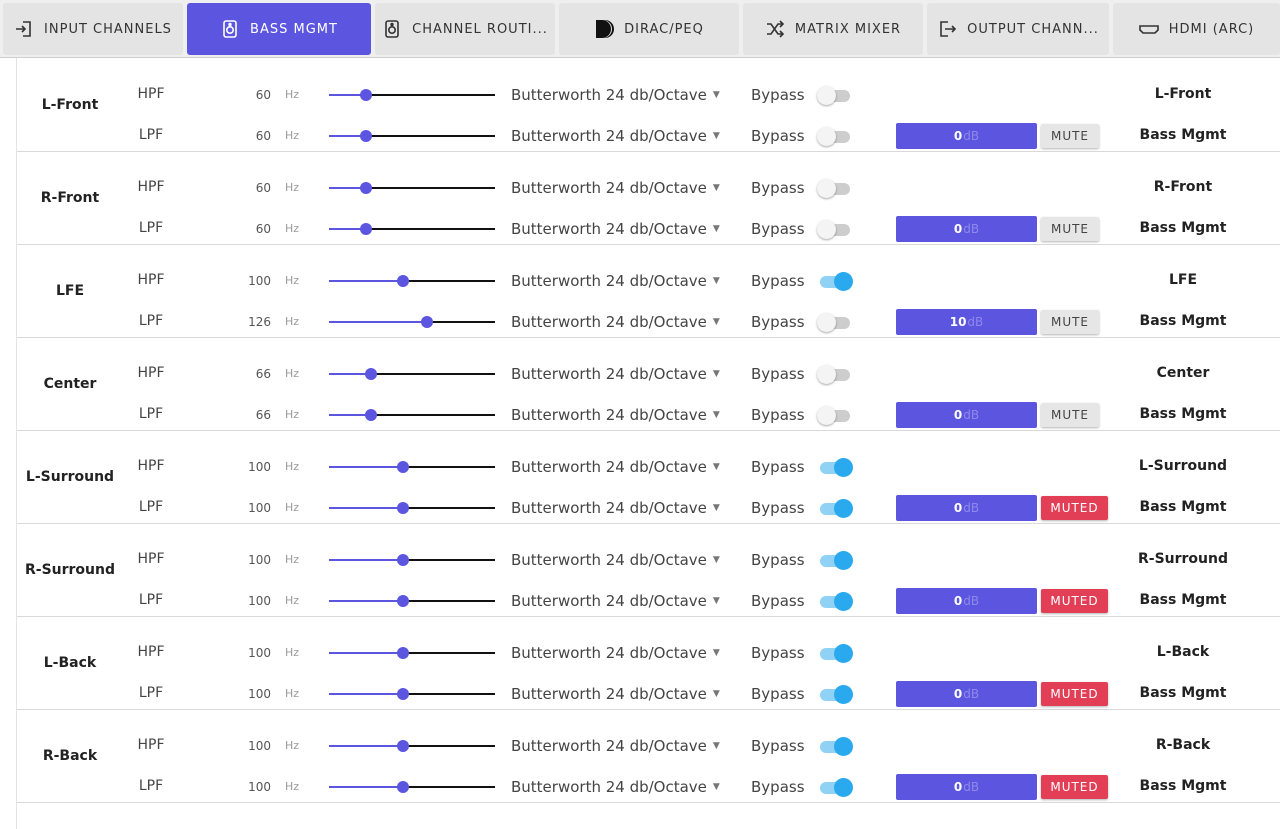  Describe the element at coordinates (151, 414) in the screenshot. I see `filter-type-label: LPF` at that location.